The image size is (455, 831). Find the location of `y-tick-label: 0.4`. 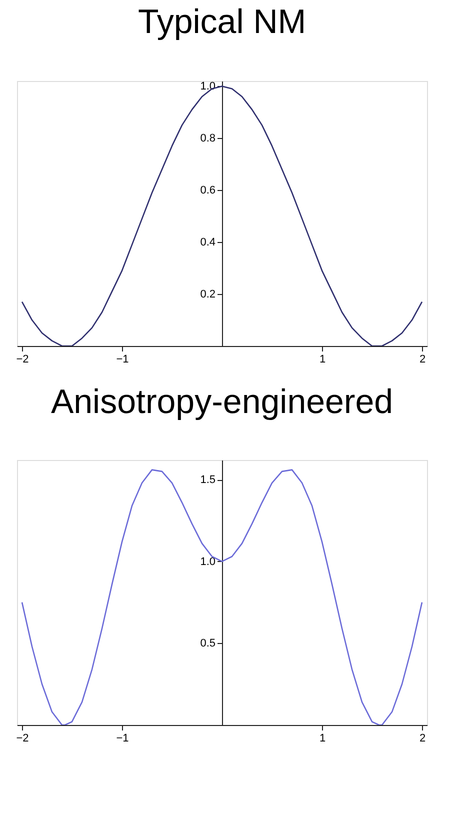

y-tick-label: 0.4 is located at coordinates (208, 242).